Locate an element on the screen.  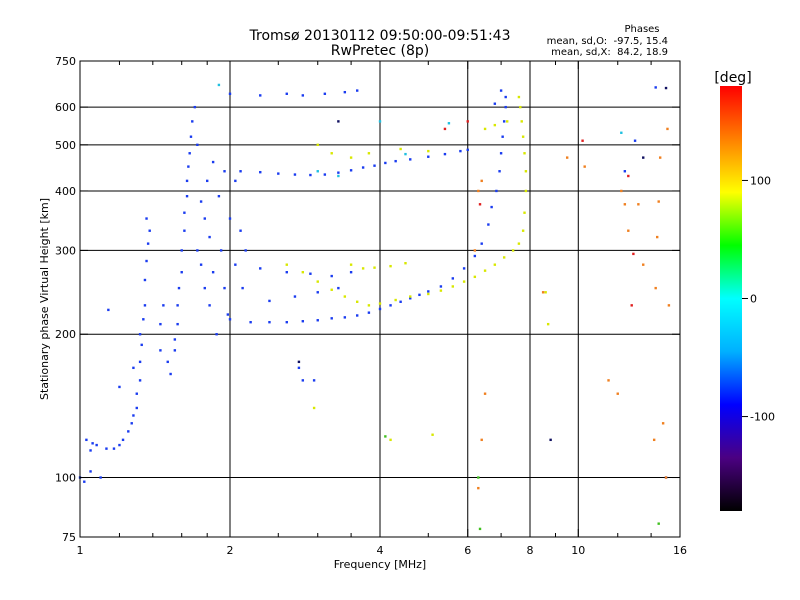
x-tick-label: 10 is located at coordinates (578, 550).